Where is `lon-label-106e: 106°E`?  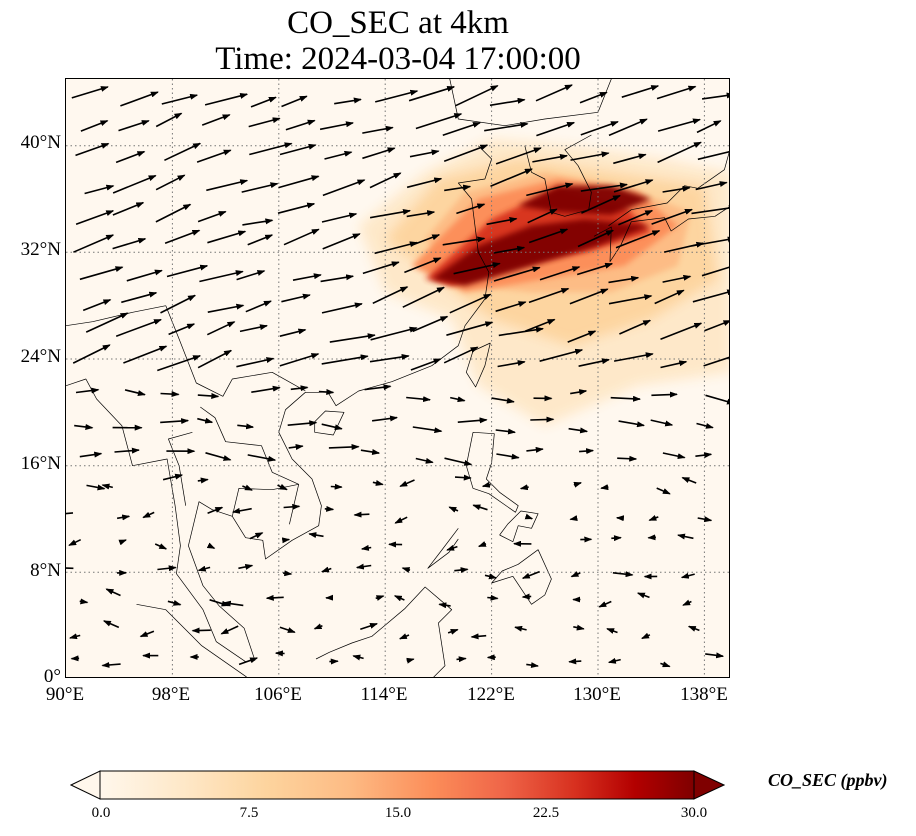
lon-label-106e: 106°E is located at coordinates (278, 694).